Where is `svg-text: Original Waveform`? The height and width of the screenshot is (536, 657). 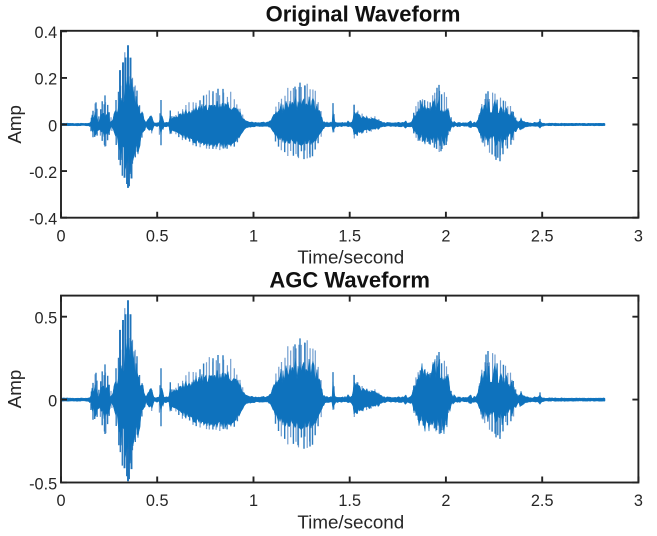
svg-text: Original Waveform is located at coordinates (363, 14).